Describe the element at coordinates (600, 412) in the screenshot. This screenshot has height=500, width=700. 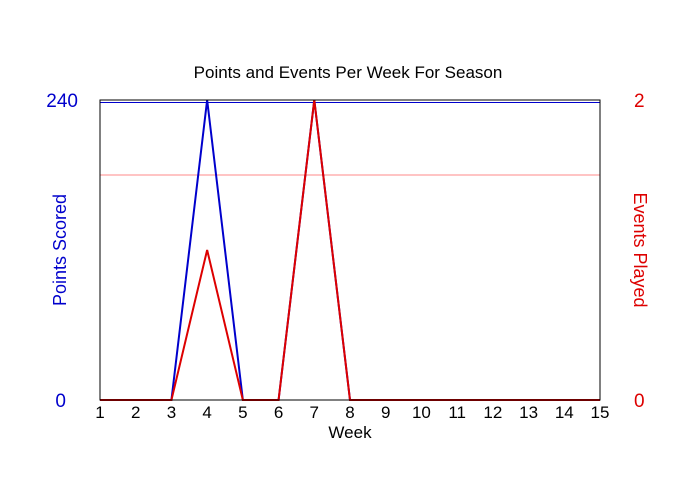
I see `x-tick-label: 15` at that location.